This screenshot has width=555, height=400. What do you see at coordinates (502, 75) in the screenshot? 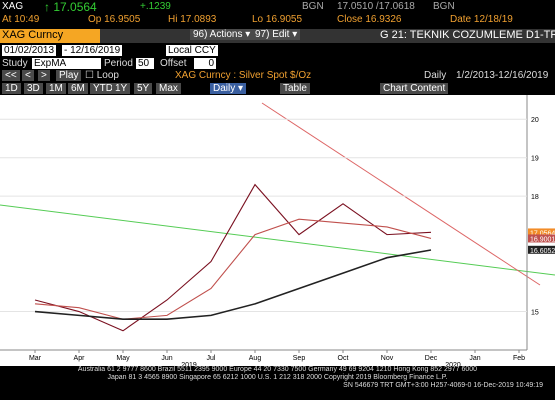
I see `range: 1/2/2013-12/16/2019` at bounding box center [502, 75].